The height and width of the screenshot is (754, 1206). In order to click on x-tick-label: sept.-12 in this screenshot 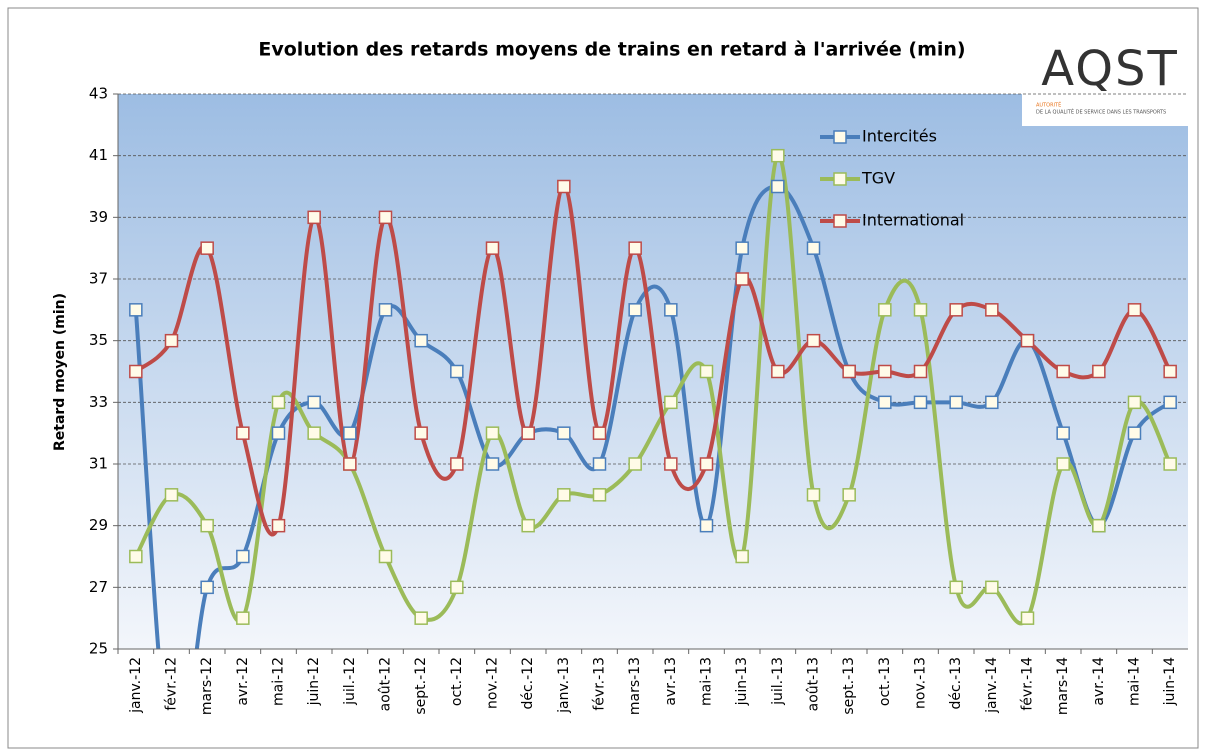, I will do `click(421, 686)`.